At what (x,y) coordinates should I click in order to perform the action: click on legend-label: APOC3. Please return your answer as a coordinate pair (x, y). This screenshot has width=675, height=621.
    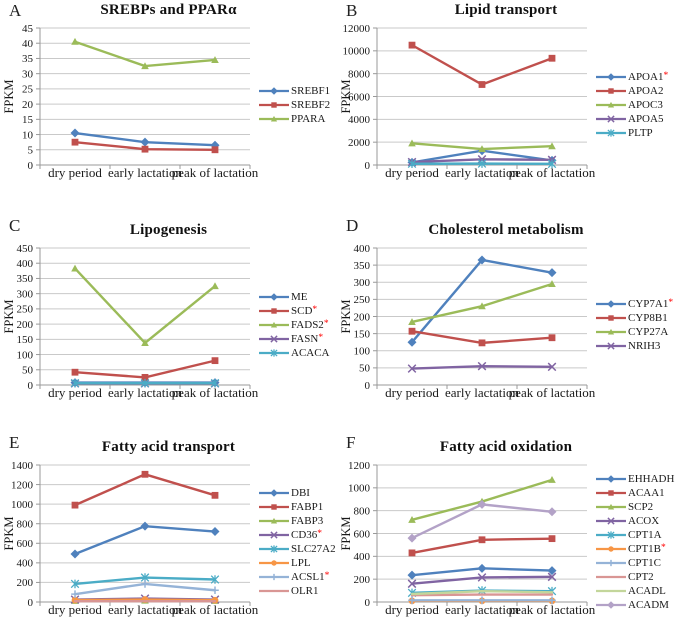
    Looking at the image, I should click on (645, 105).